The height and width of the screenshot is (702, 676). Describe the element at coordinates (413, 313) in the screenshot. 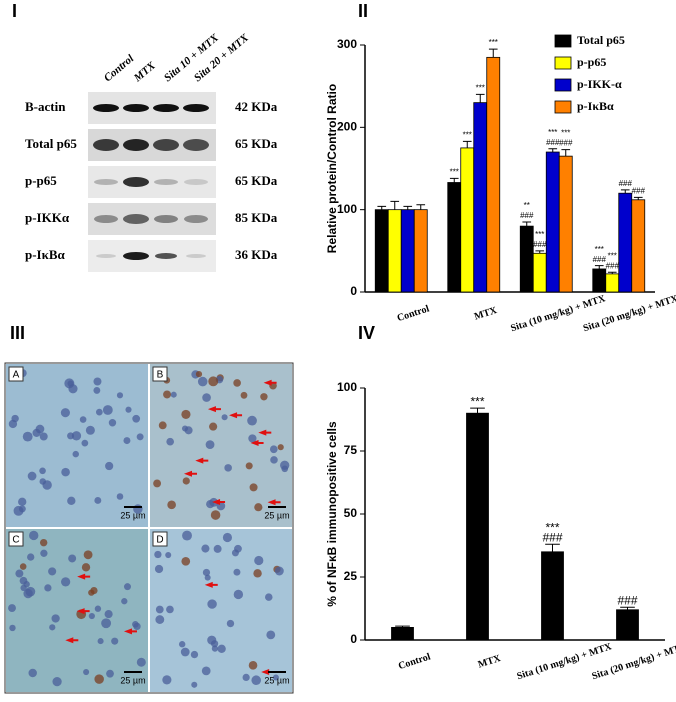

I see `x-tick-label: Control` at that location.